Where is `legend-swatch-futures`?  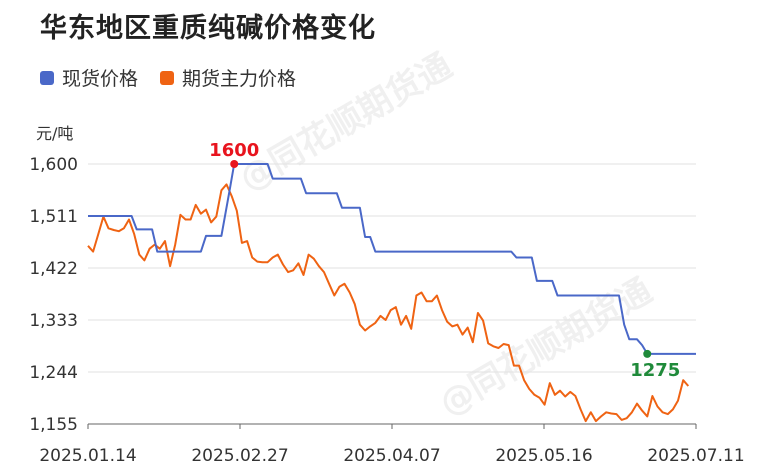
legend-swatch-futures is located at coordinates (167, 77).